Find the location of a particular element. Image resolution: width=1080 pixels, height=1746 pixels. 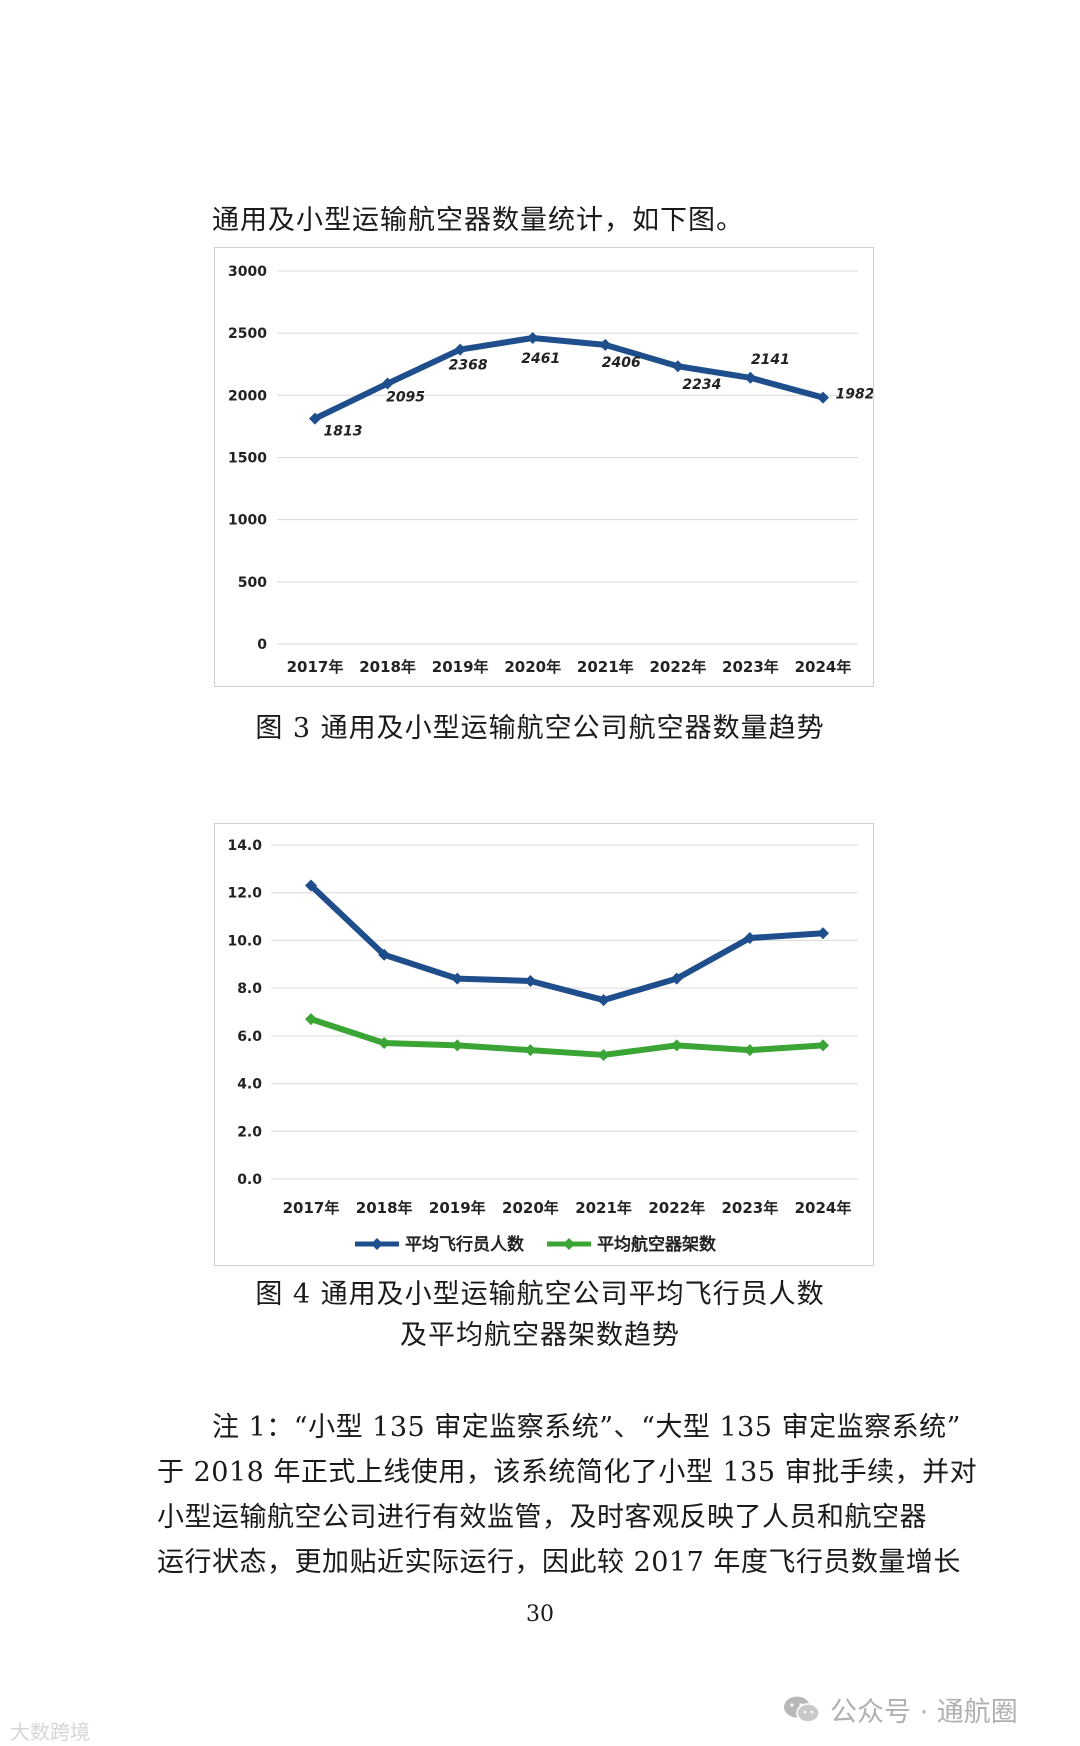

y-tick-label: 6.0 is located at coordinates (249, 1037).